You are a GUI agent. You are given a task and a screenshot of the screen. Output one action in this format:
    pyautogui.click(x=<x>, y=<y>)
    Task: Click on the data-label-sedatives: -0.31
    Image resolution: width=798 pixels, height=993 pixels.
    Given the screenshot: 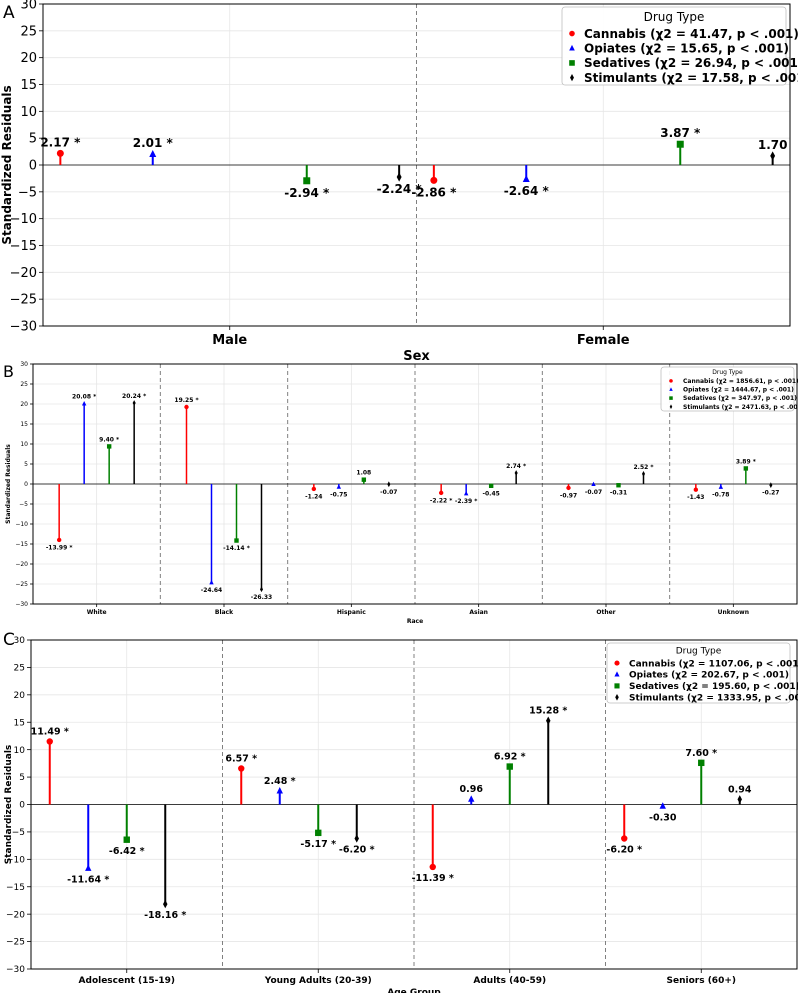 What is the action you would take?
    pyautogui.click(x=618, y=493)
    